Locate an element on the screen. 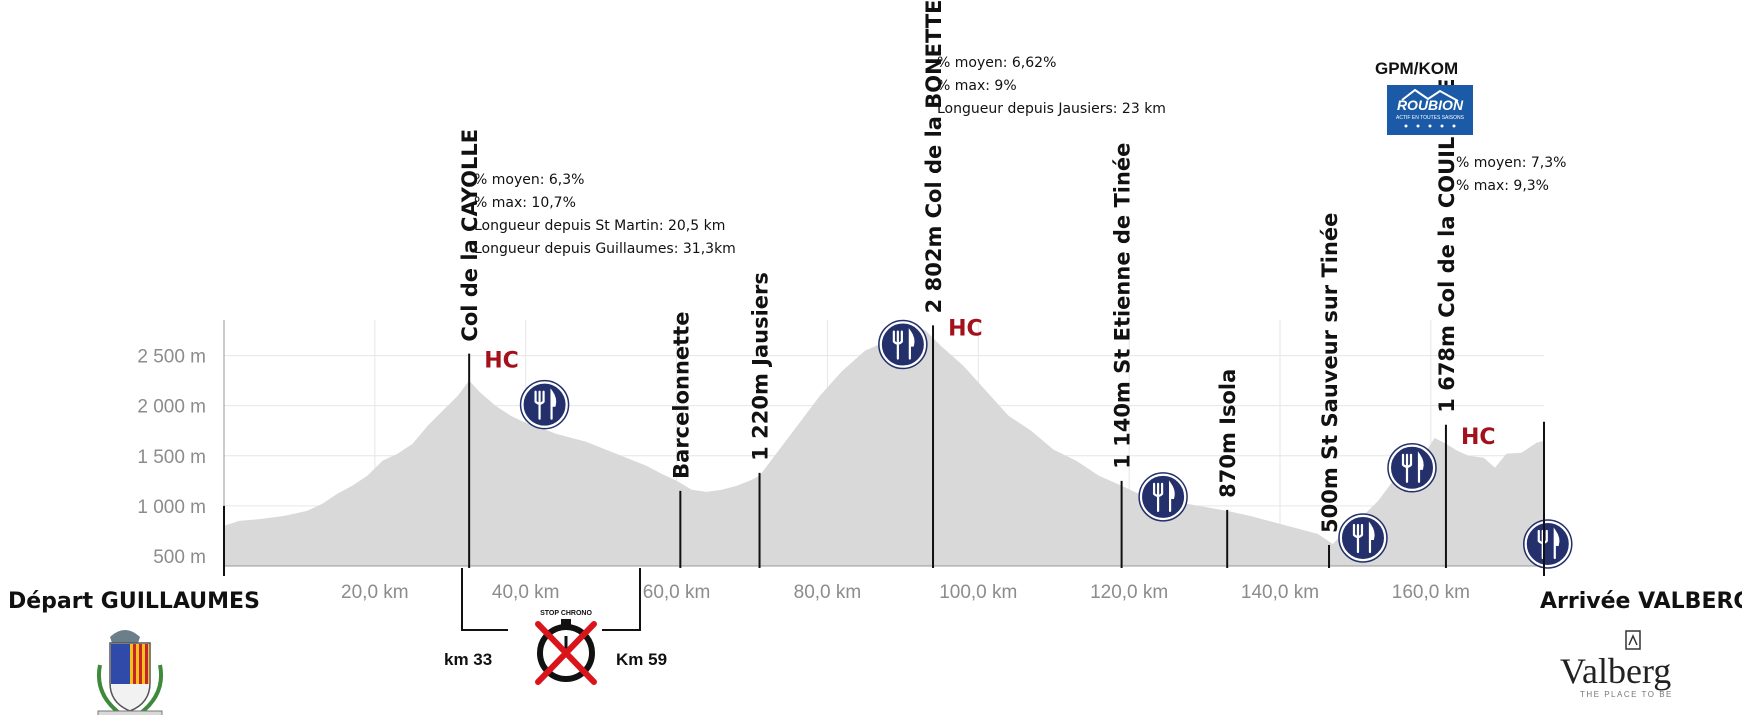  x-tick-label: 40,0 km is located at coordinates (526, 592).